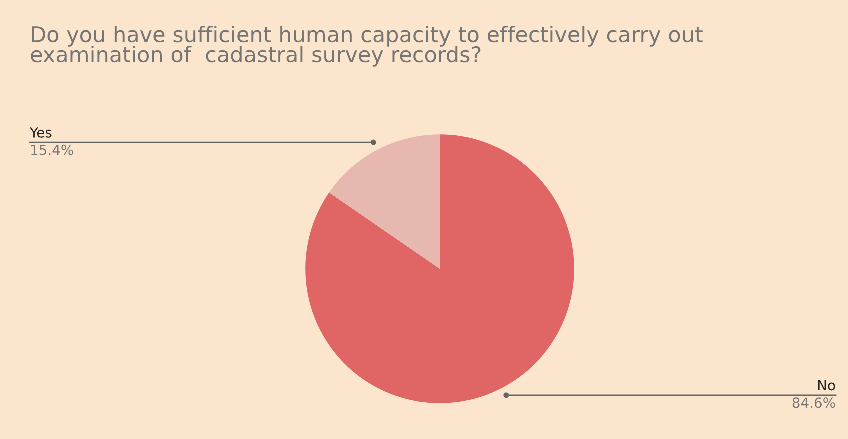  Describe the element at coordinates (367, 46) in the screenshot. I see `chart-title: Do you have sufficient human capacity to effectively carry out examination of cadastral survey records?` at that location.